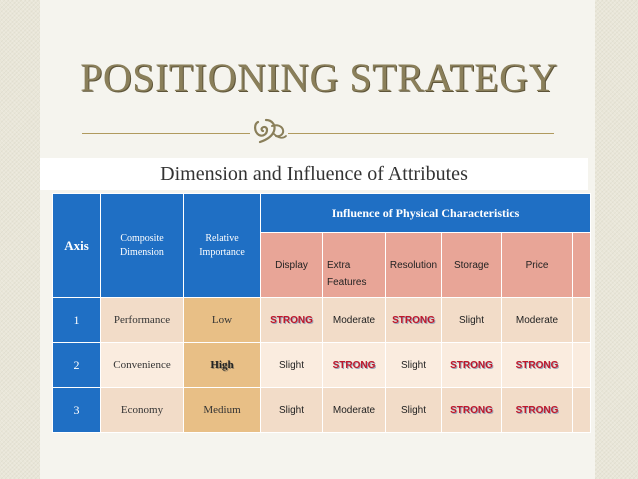 This screenshot has height=479, width=638. I want to click on column-resolution: Resolution, so click(413, 265).